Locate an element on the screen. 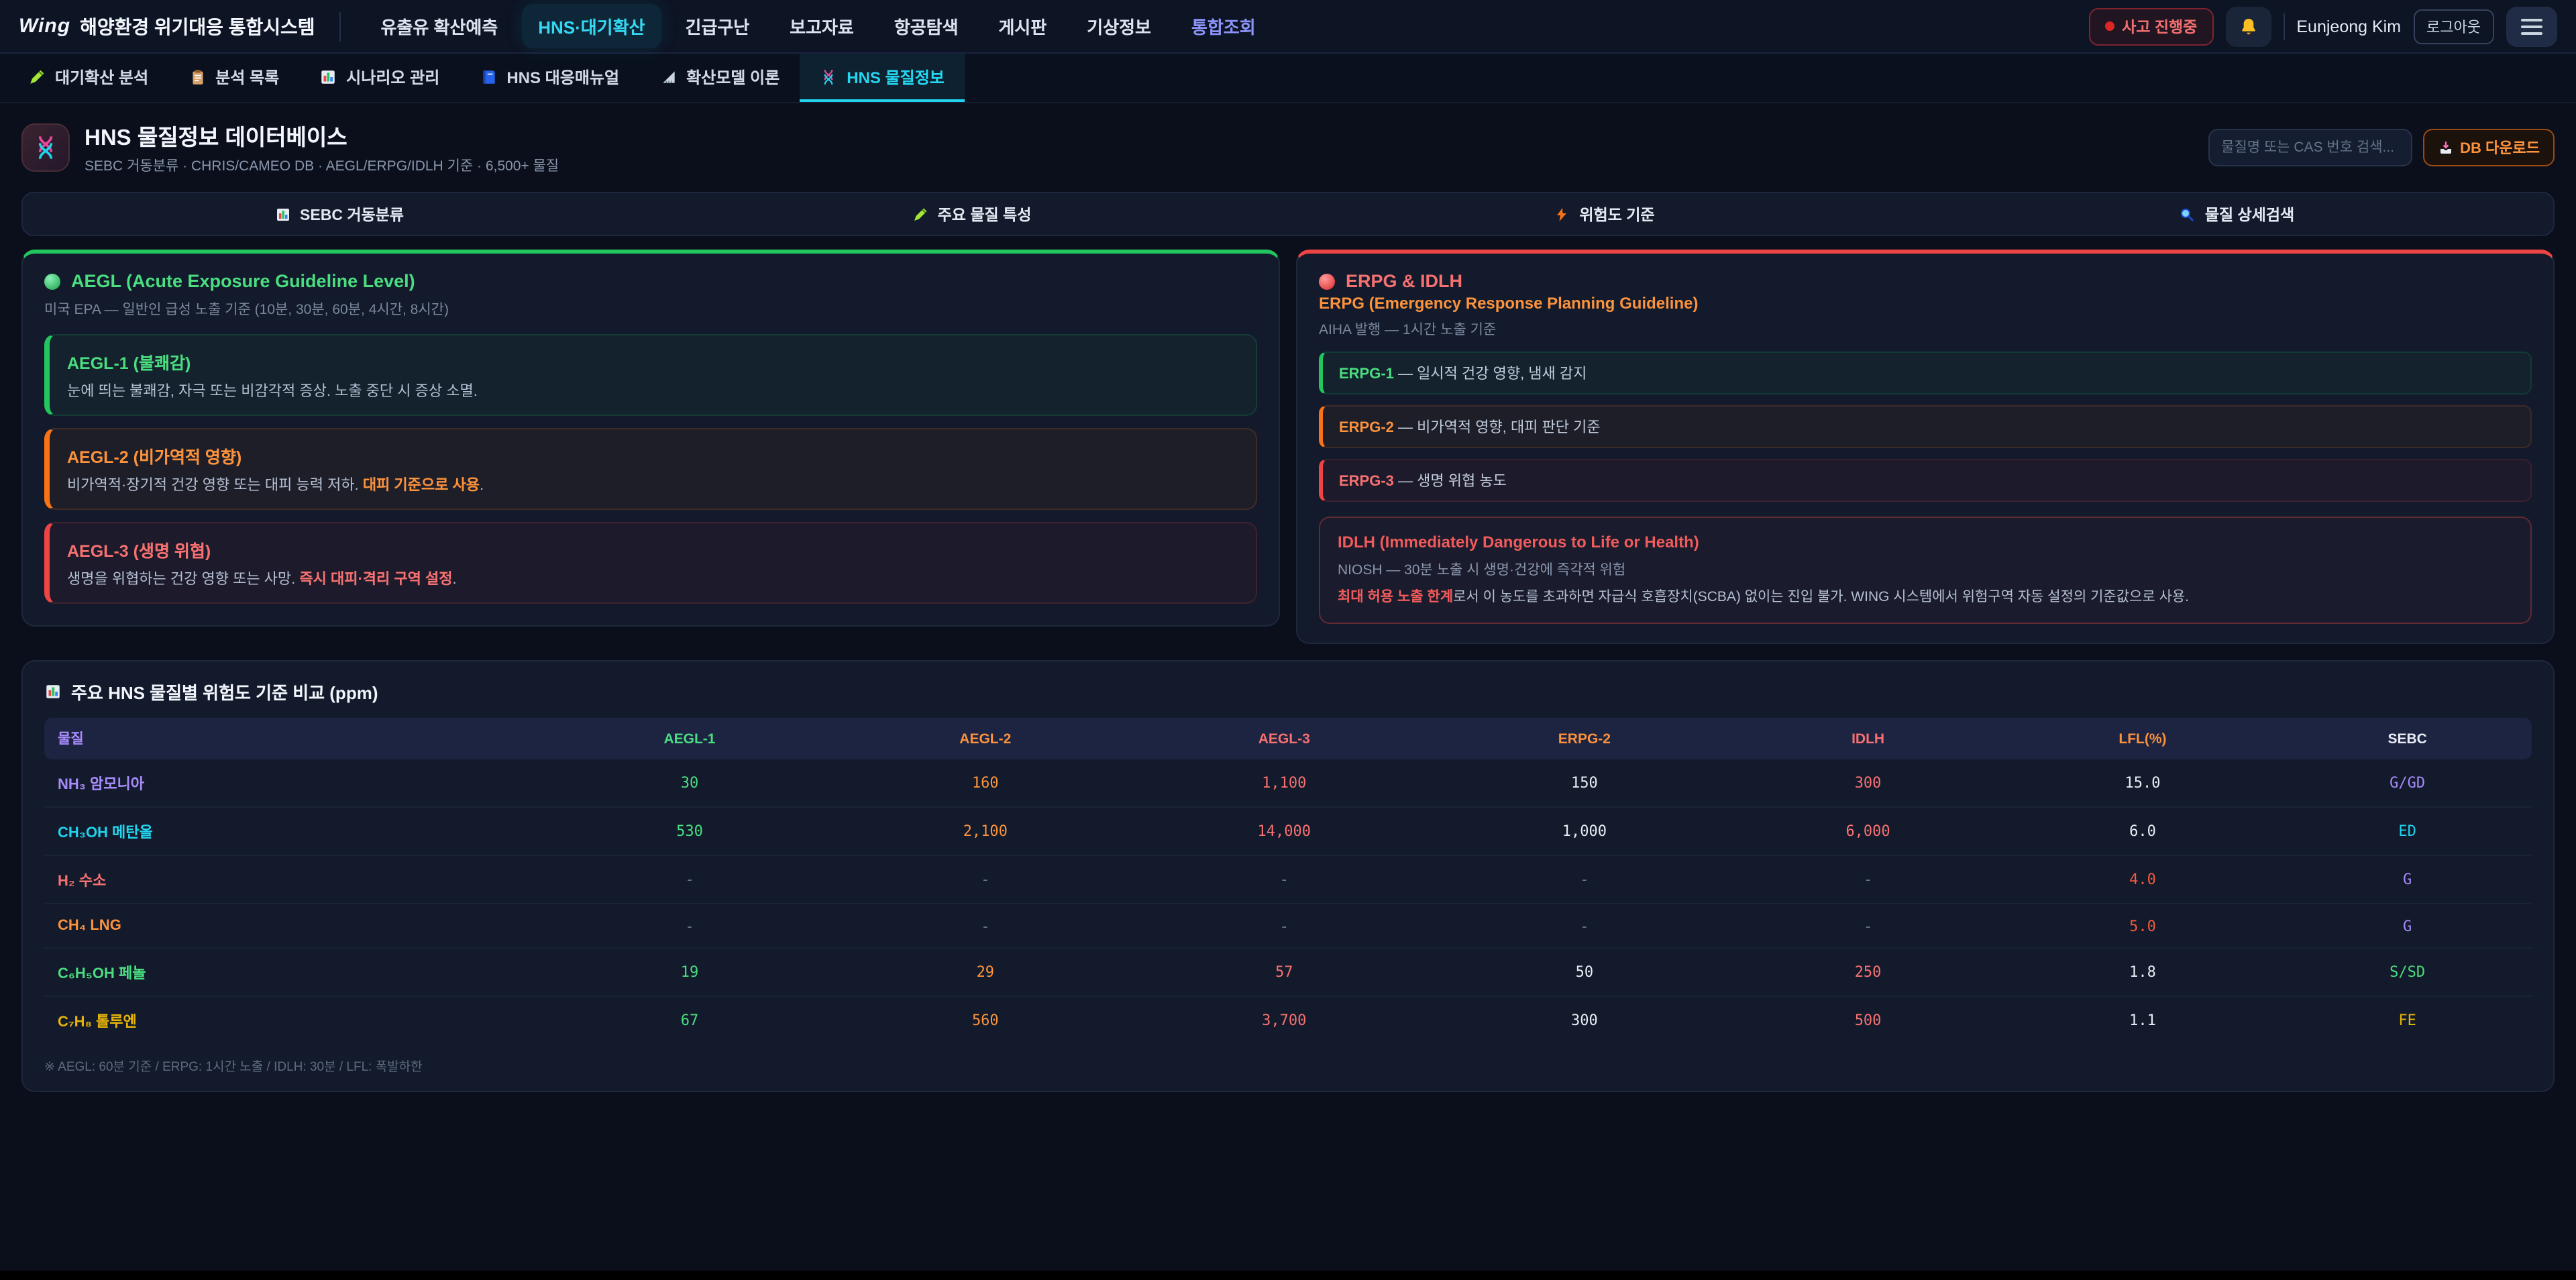  table-cell: ED is located at coordinates (2407, 832).